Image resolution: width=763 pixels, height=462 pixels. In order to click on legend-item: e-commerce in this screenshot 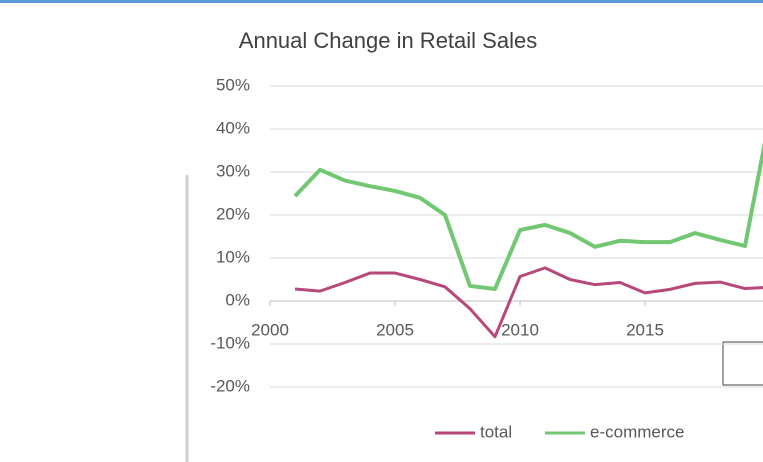, I will do `click(614, 431)`.